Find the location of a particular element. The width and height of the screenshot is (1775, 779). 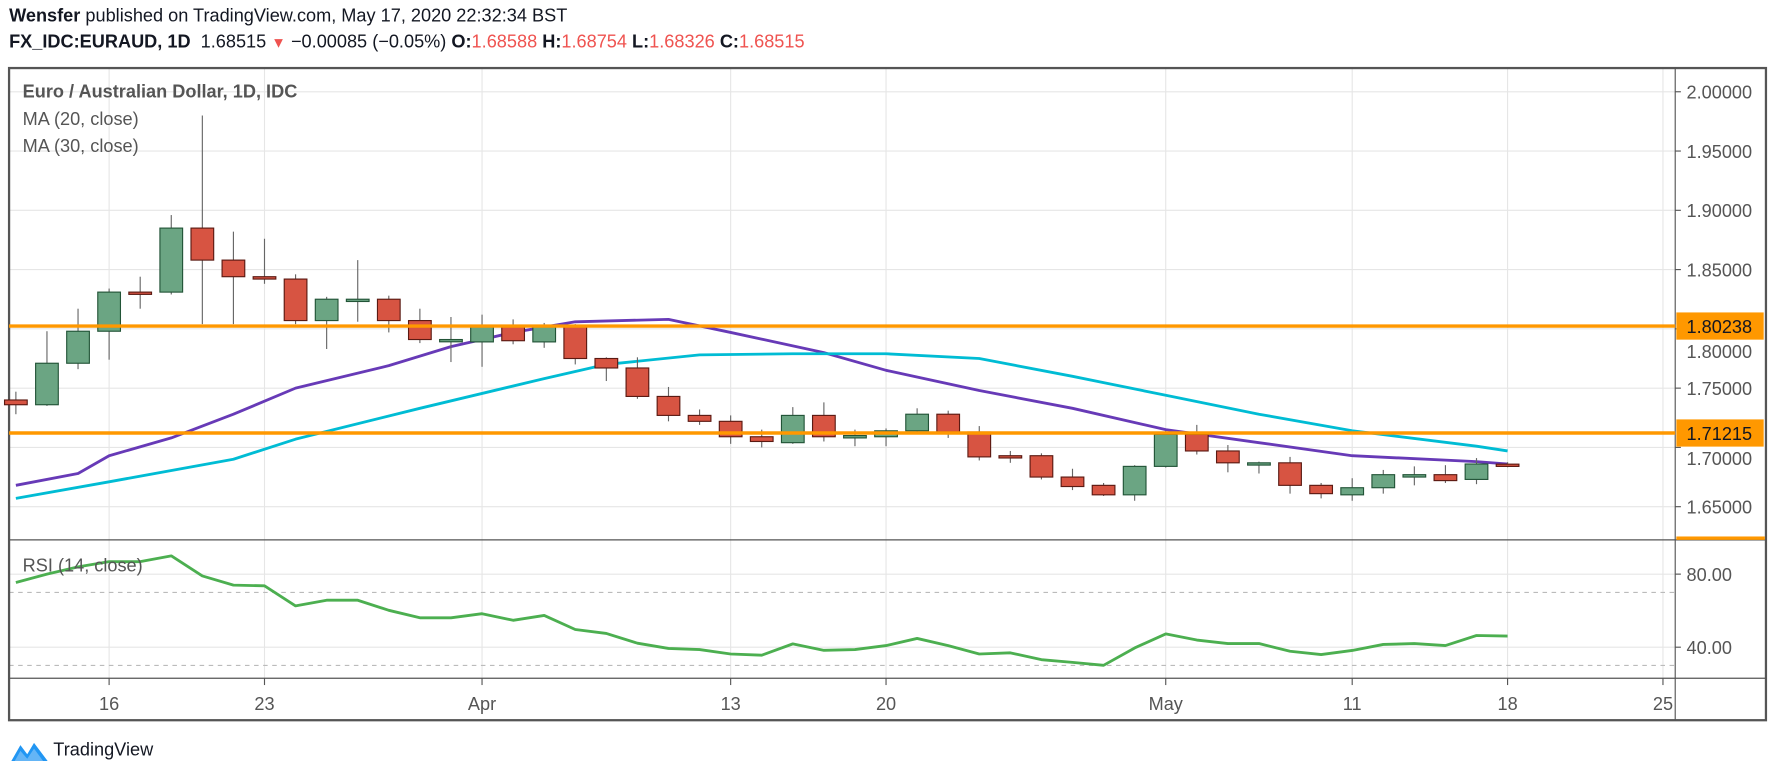

symbol: FX_IDC:EURAUD, 1D is located at coordinates (100, 42).